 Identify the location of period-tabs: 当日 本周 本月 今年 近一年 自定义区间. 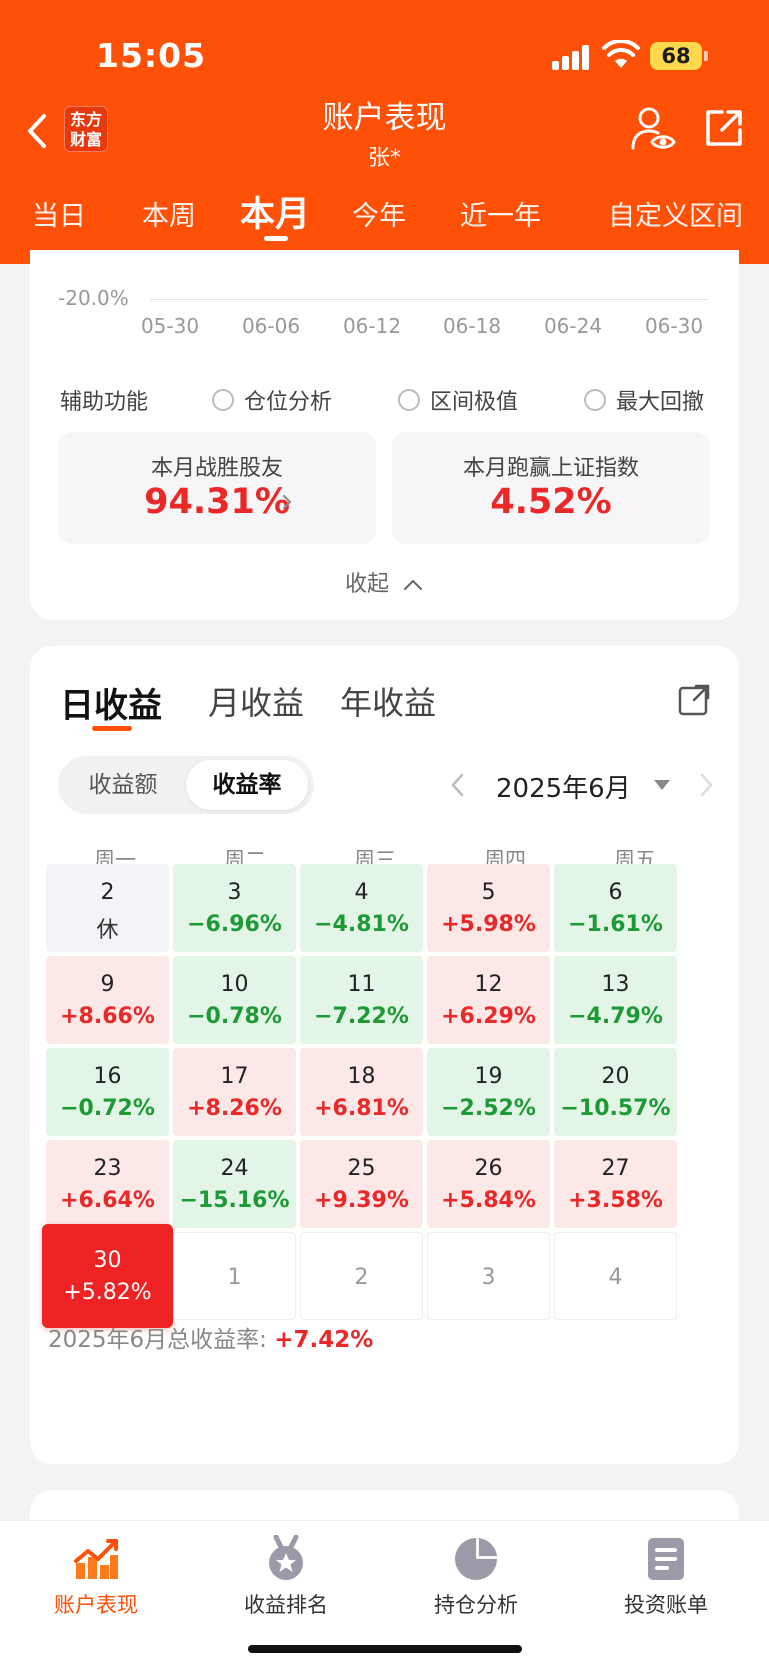
(384, 215).